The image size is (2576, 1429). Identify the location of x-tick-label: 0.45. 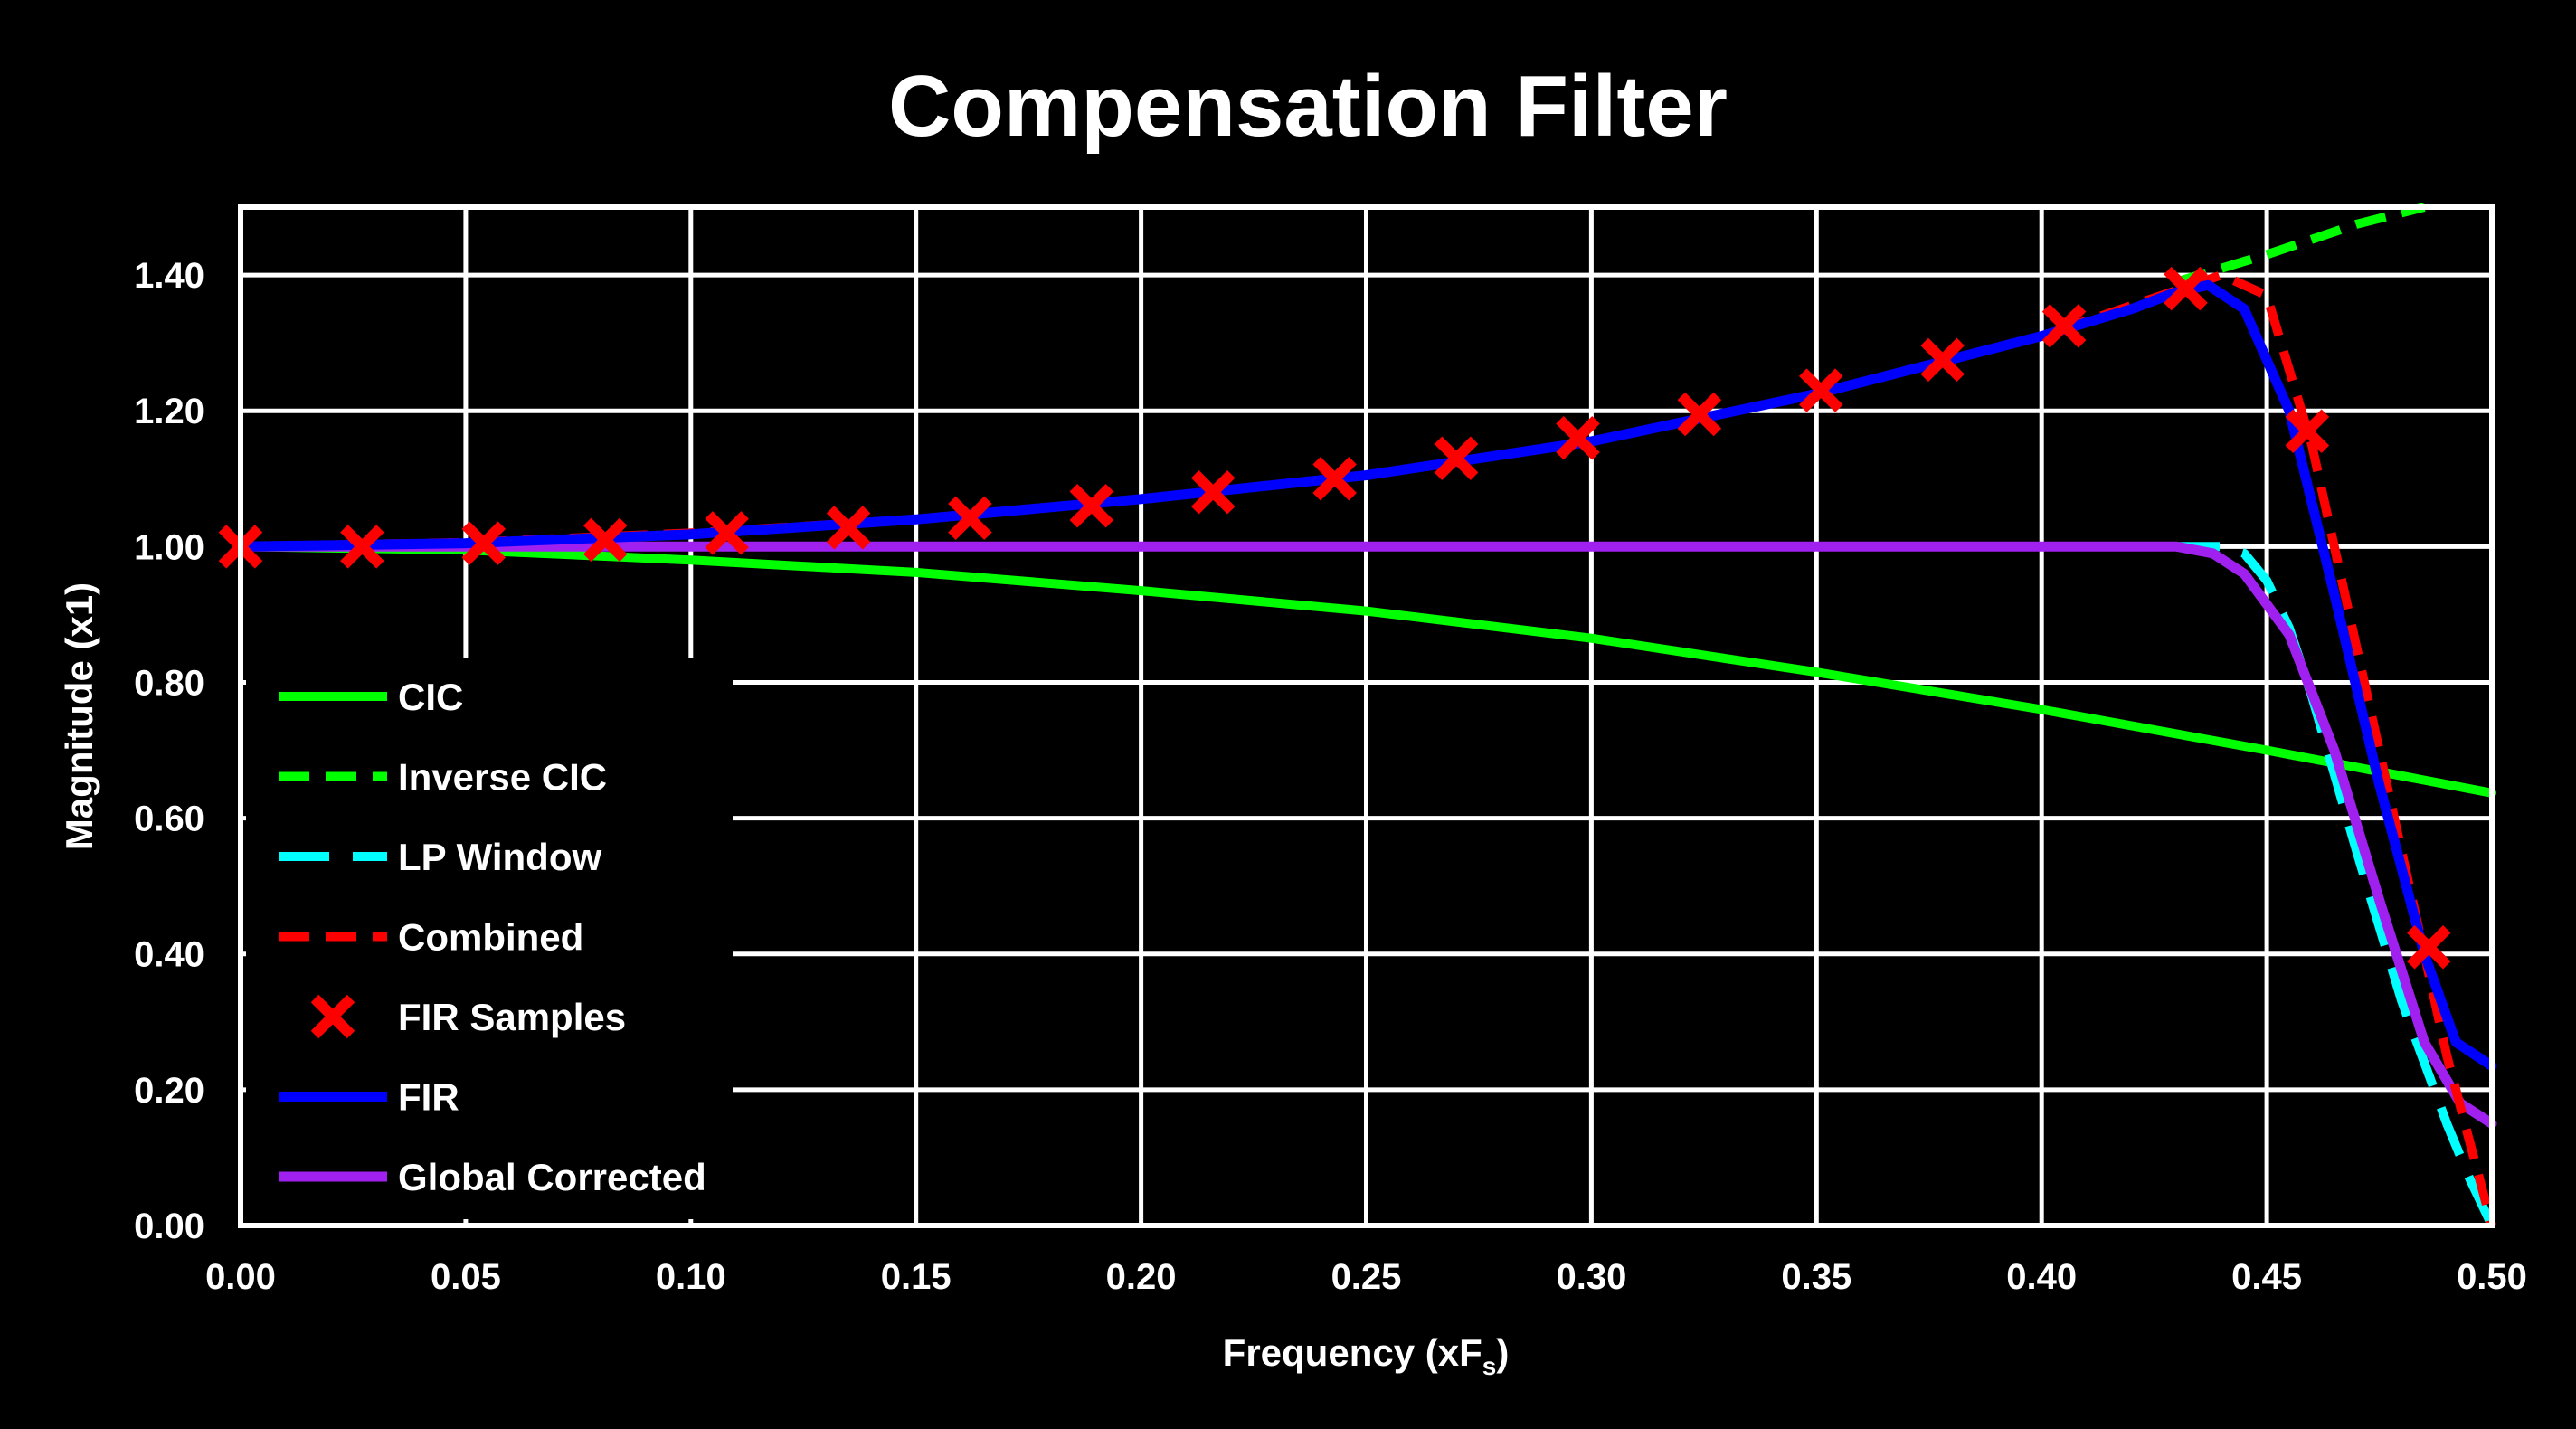
(2266, 1277).